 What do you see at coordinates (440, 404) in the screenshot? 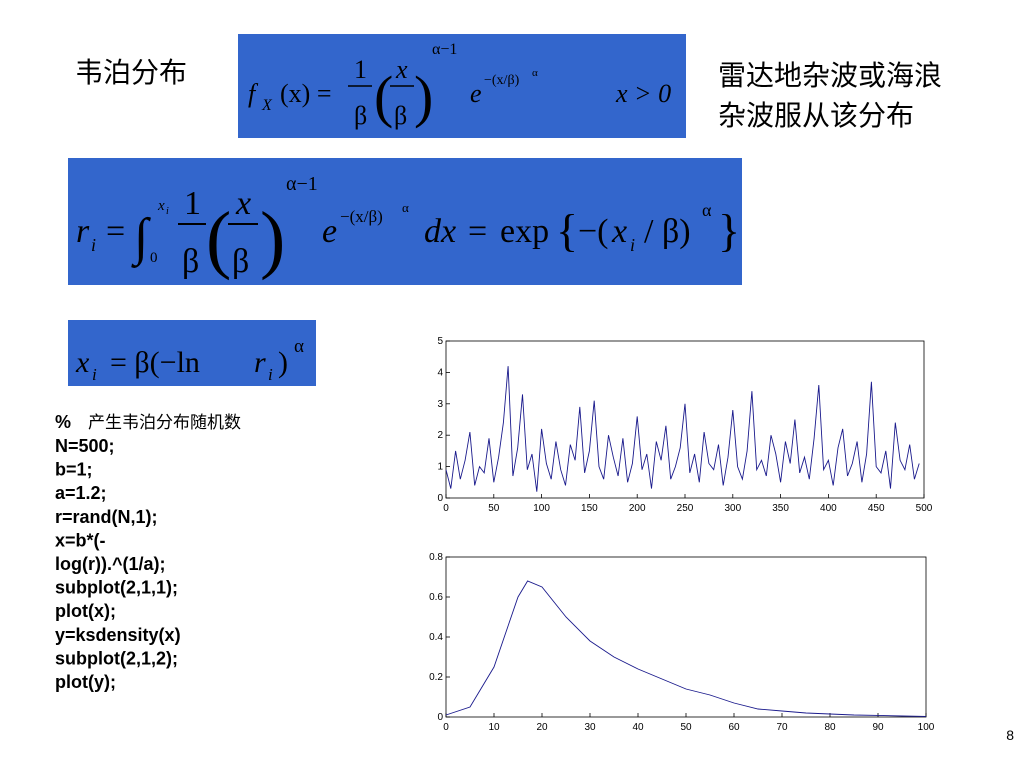
I see `y-tick-label: 3` at bounding box center [440, 404].